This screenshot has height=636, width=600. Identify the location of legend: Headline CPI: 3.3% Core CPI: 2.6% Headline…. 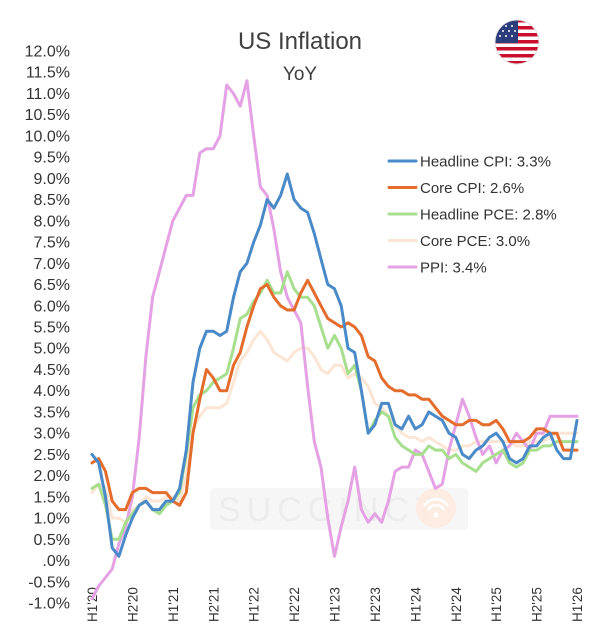
(472, 215).